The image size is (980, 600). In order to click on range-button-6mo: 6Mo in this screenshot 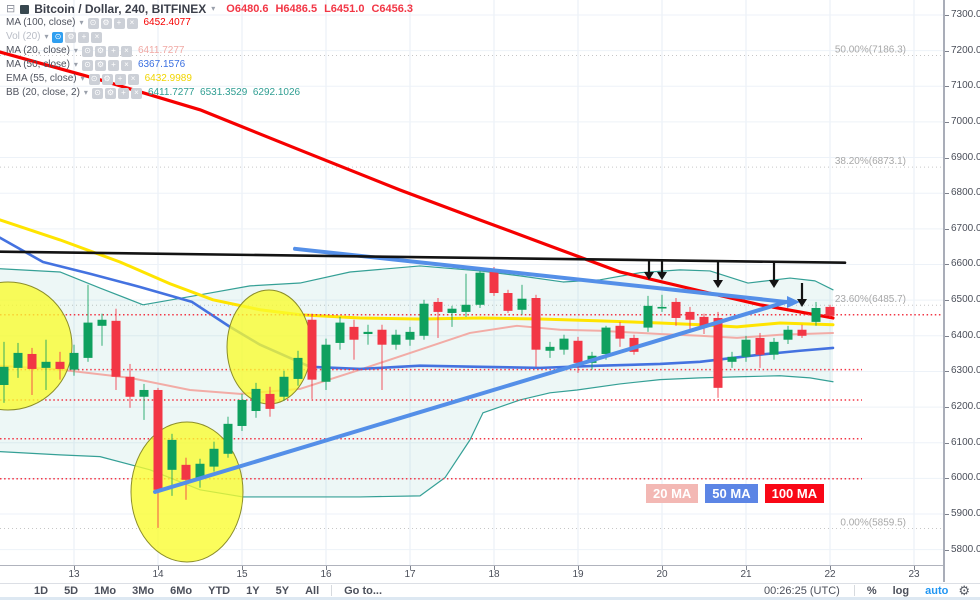, I will do `click(181, 590)`.